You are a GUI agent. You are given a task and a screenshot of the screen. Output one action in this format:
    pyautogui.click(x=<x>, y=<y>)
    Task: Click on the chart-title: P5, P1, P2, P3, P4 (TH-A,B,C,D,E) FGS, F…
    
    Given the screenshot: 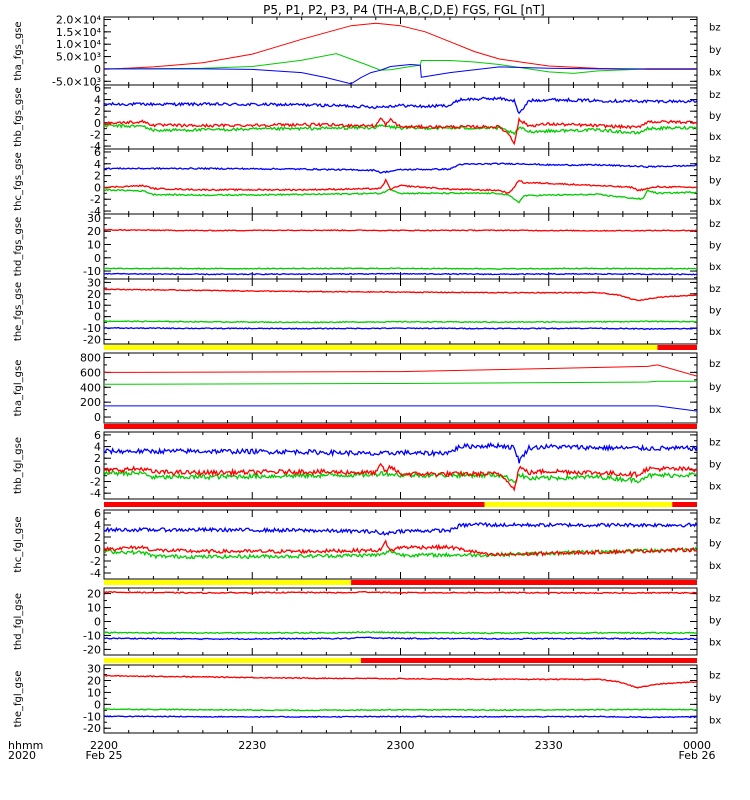 What is the action you would take?
    pyautogui.click(x=404, y=10)
    